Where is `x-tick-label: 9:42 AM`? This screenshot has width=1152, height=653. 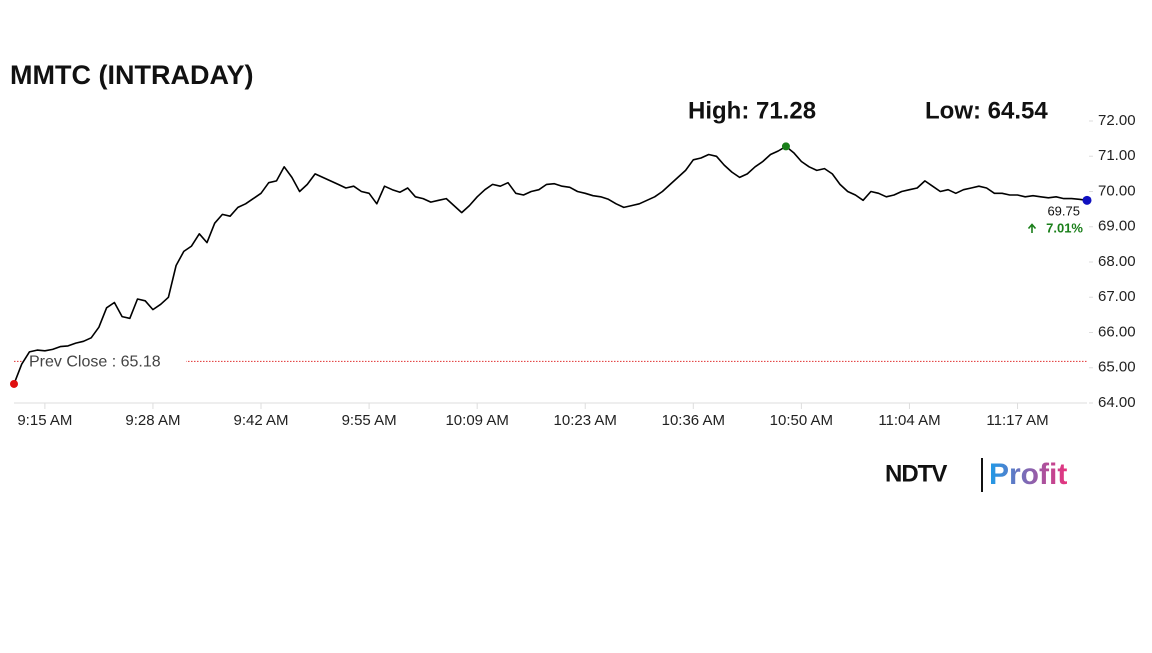 x-tick-label: 9:42 AM is located at coordinates (260, 420).